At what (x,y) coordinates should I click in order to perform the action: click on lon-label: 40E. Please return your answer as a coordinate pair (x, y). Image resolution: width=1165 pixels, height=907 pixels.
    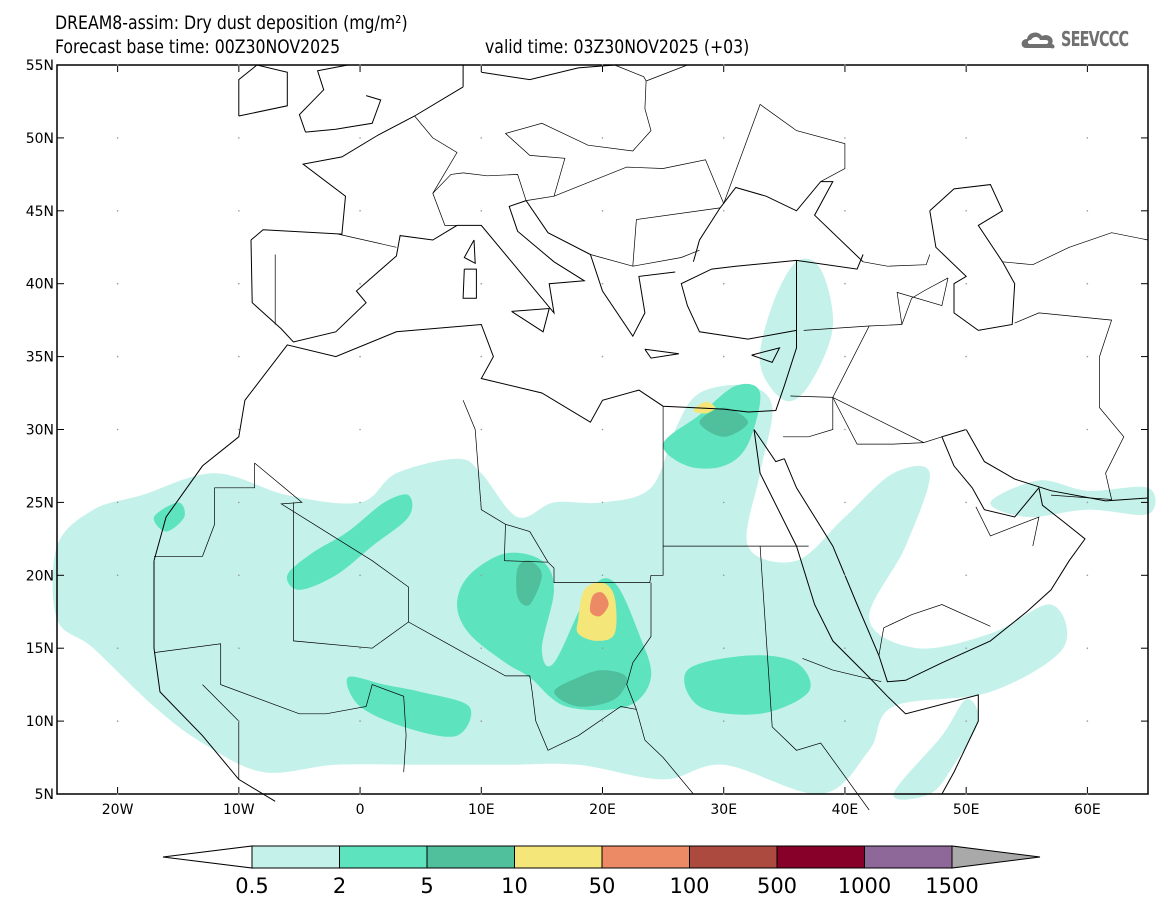
    Looking at the image, I should click on (845, 810).